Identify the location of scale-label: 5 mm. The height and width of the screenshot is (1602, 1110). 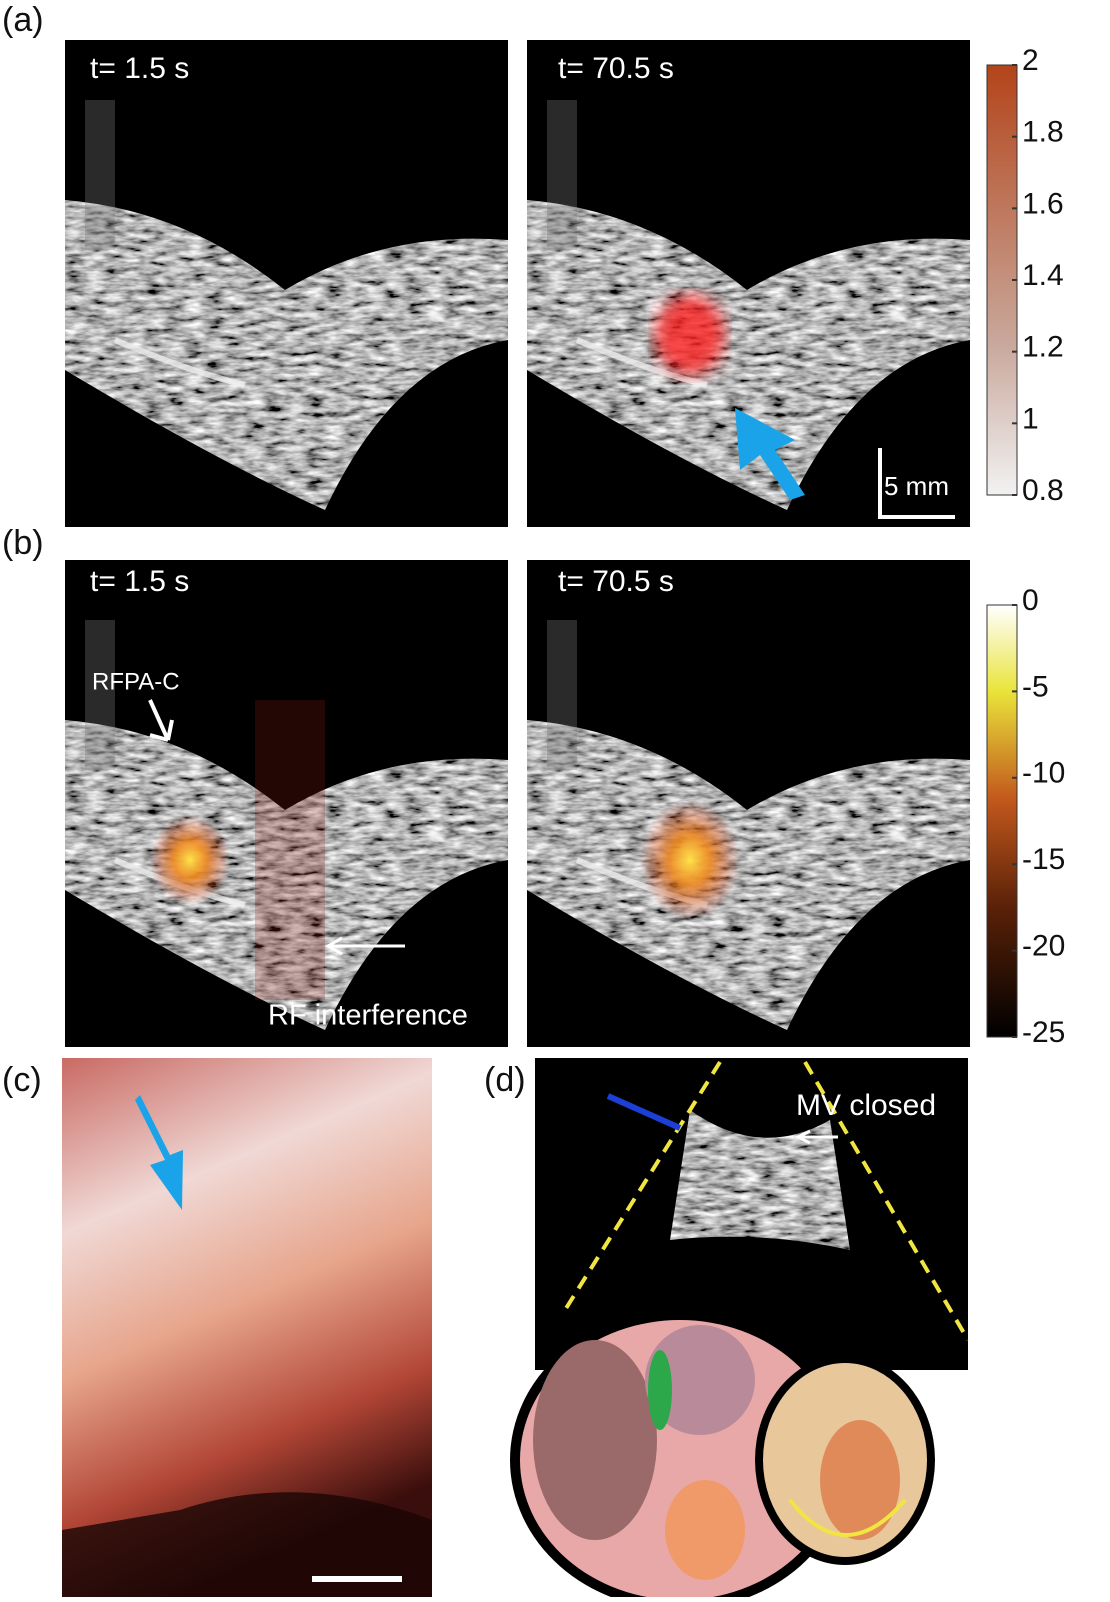
(916, 486).